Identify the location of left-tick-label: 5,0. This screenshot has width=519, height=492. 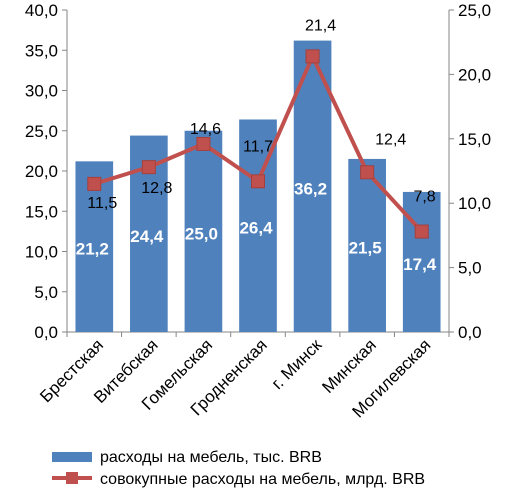
(46, 292).